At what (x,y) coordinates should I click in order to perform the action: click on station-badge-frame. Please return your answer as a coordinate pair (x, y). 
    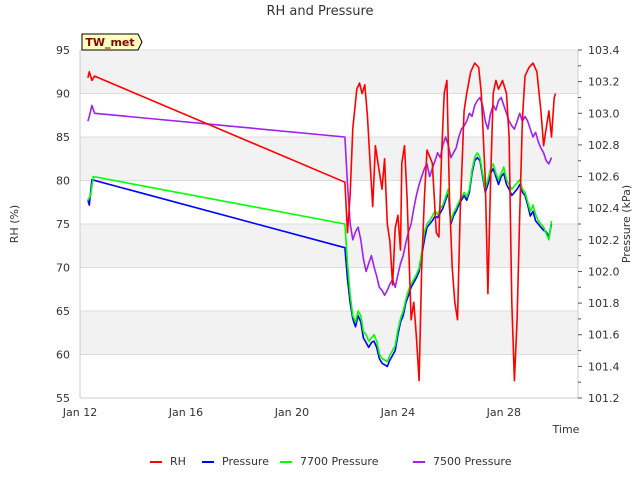
    Looking at the image, I should click on (112, 42).